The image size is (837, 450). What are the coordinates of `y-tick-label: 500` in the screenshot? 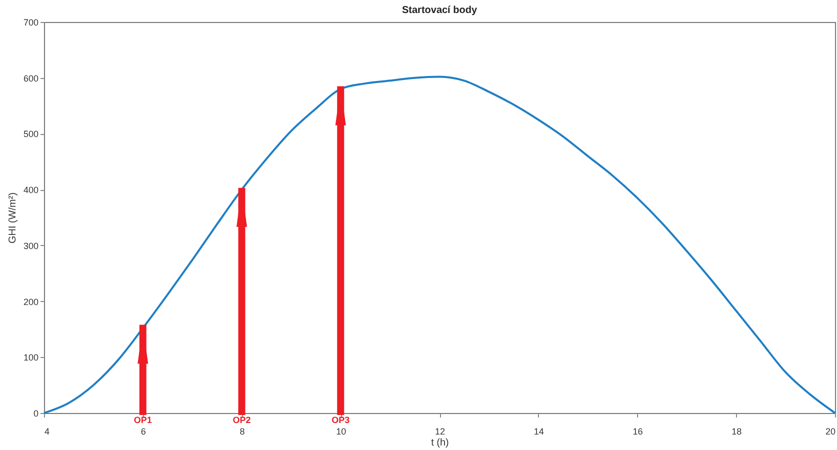 It's located at (30, 134).